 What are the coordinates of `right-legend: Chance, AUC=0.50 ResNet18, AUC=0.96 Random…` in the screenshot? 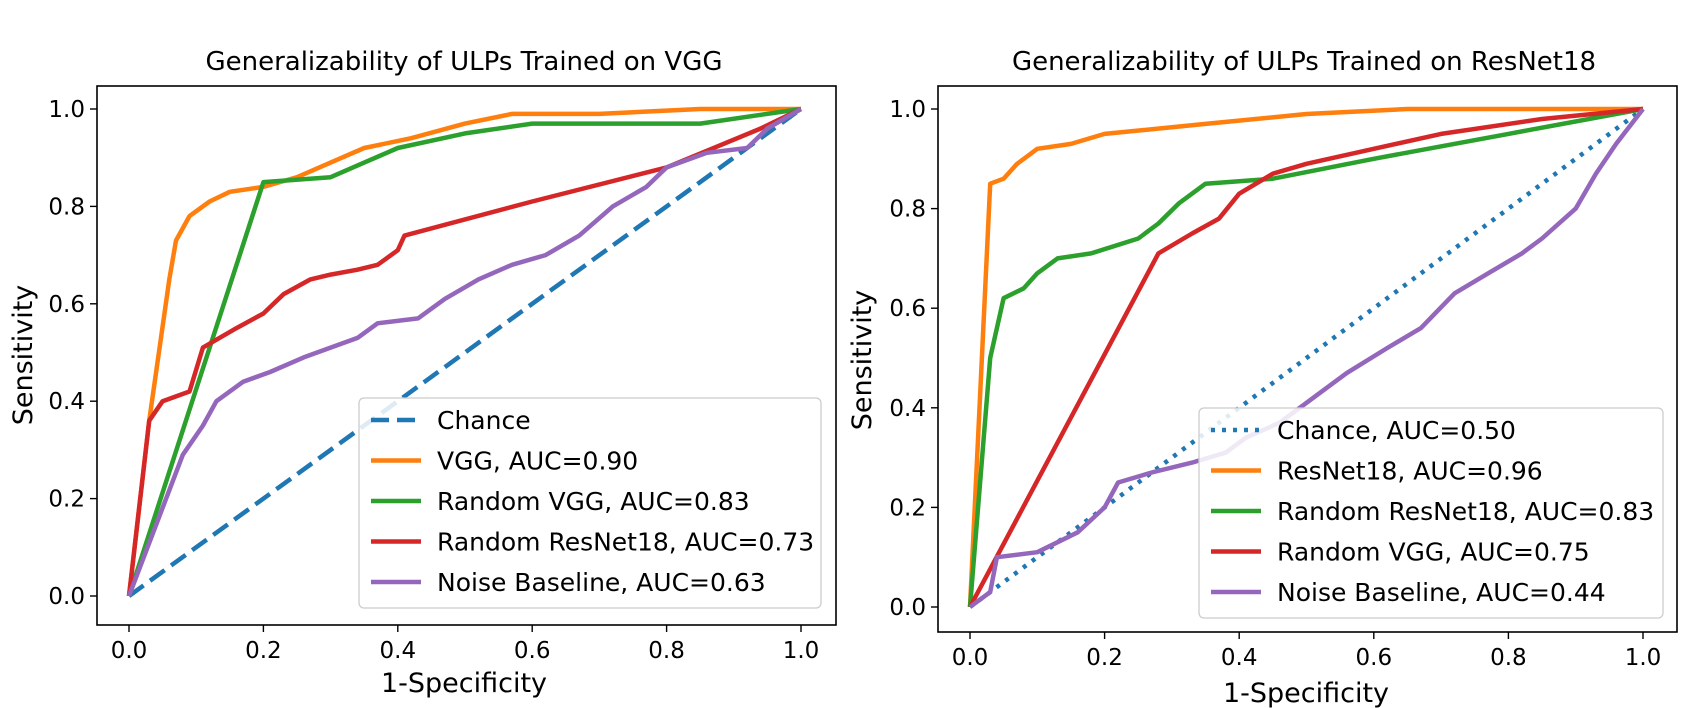 It's located at (1431, 513).